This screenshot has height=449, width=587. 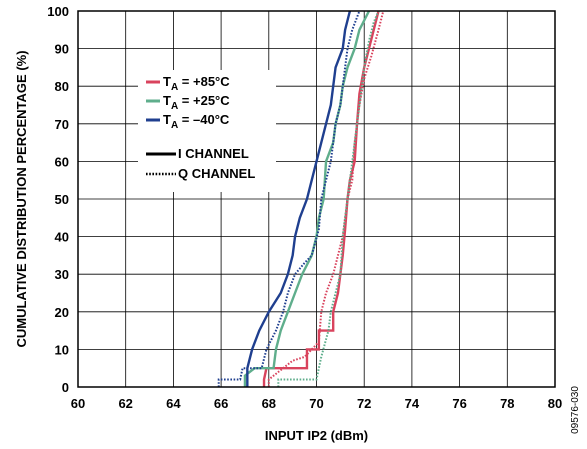 I want to click on y-tick-label: 10, so click(x=62, y=349).